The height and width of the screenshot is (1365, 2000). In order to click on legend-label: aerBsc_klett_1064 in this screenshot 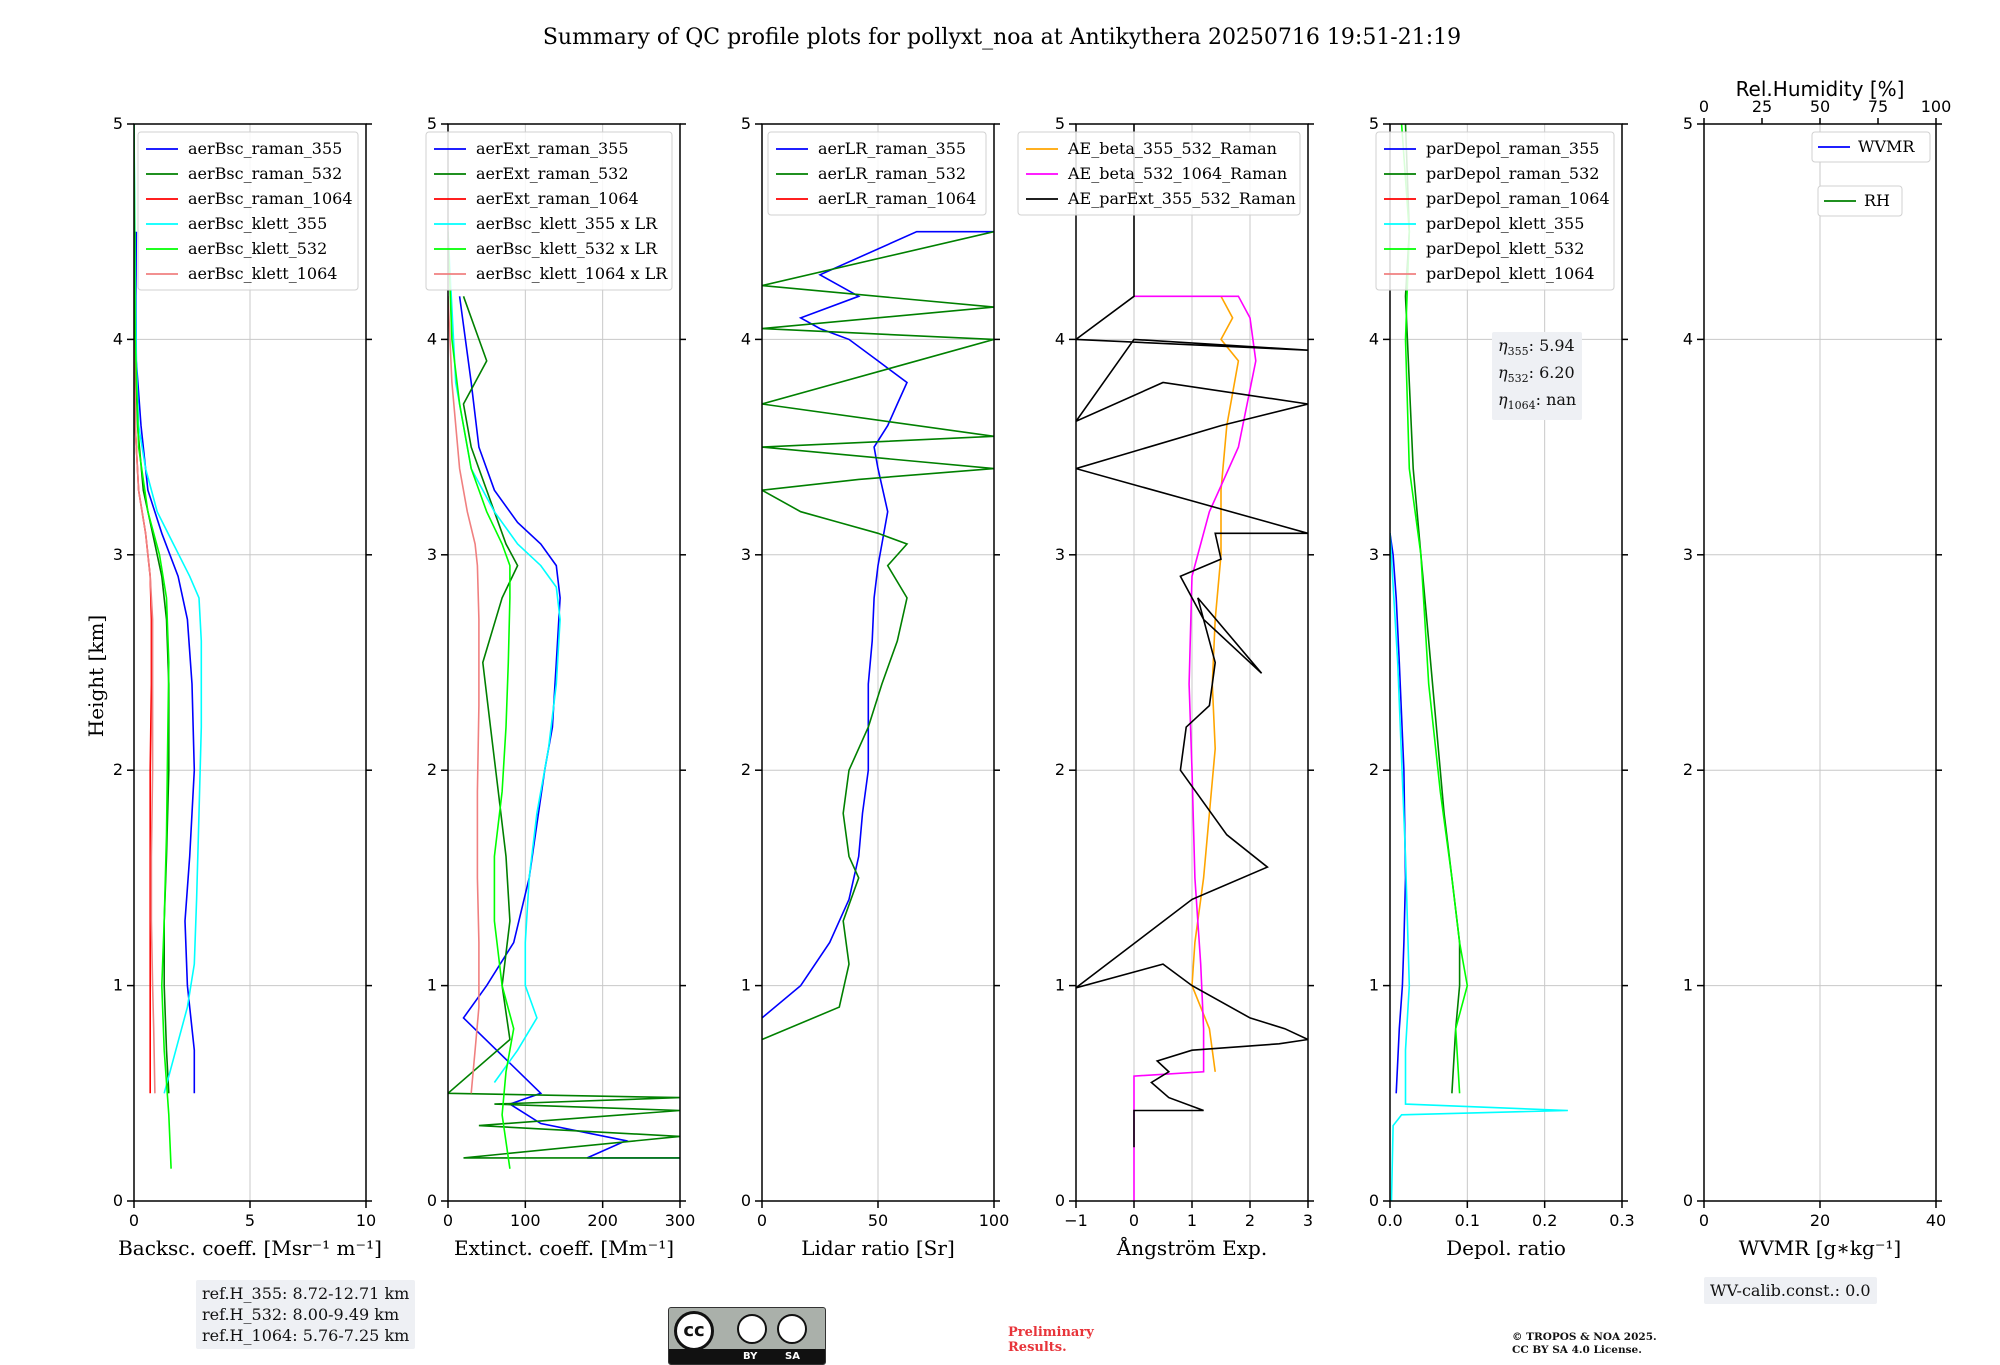, I will do `click(262, 273)`.